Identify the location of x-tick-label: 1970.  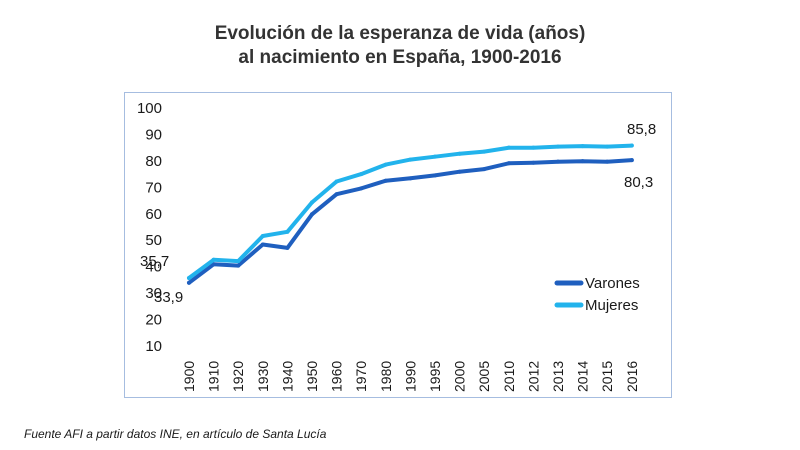
(361, 376).